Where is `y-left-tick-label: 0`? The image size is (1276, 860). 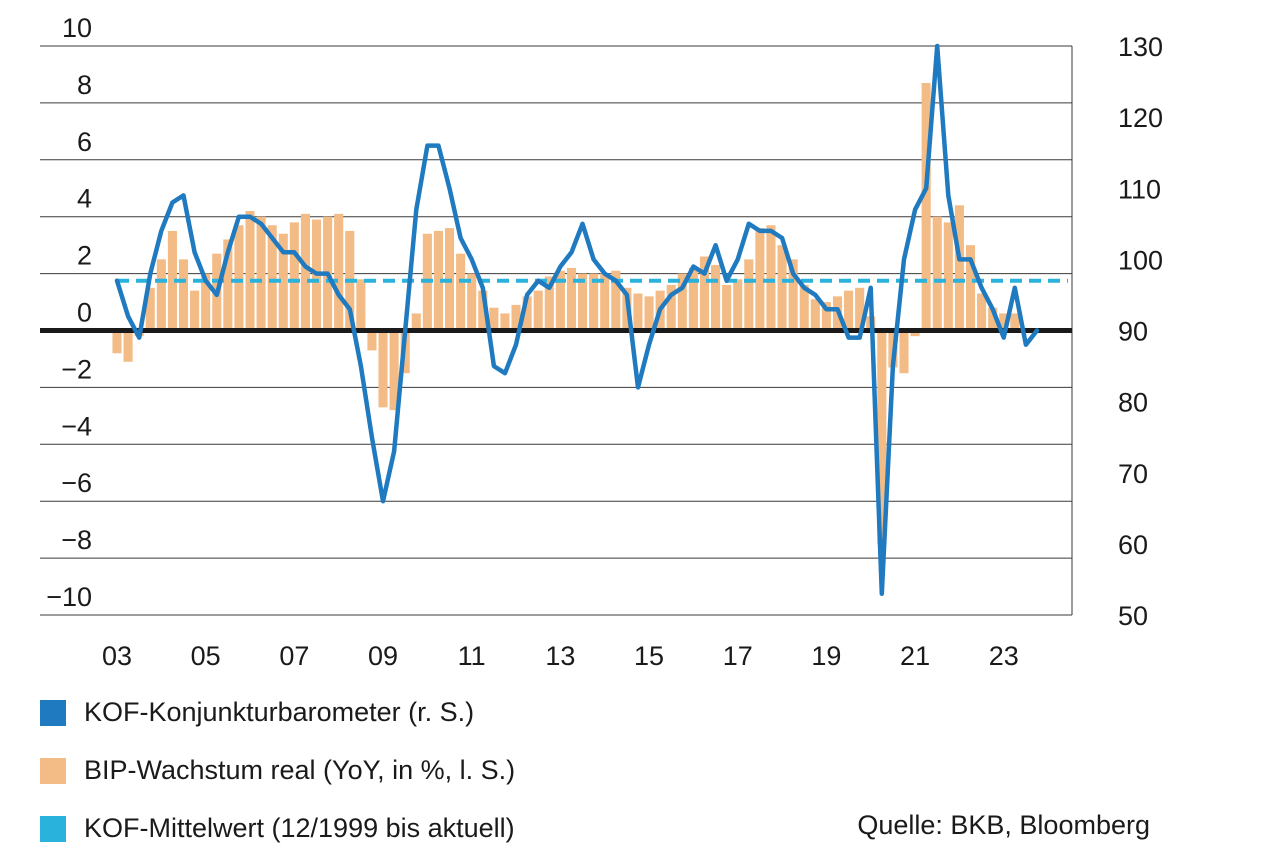 y-left-tick-label: 0 is located at coordinates (84, 313).